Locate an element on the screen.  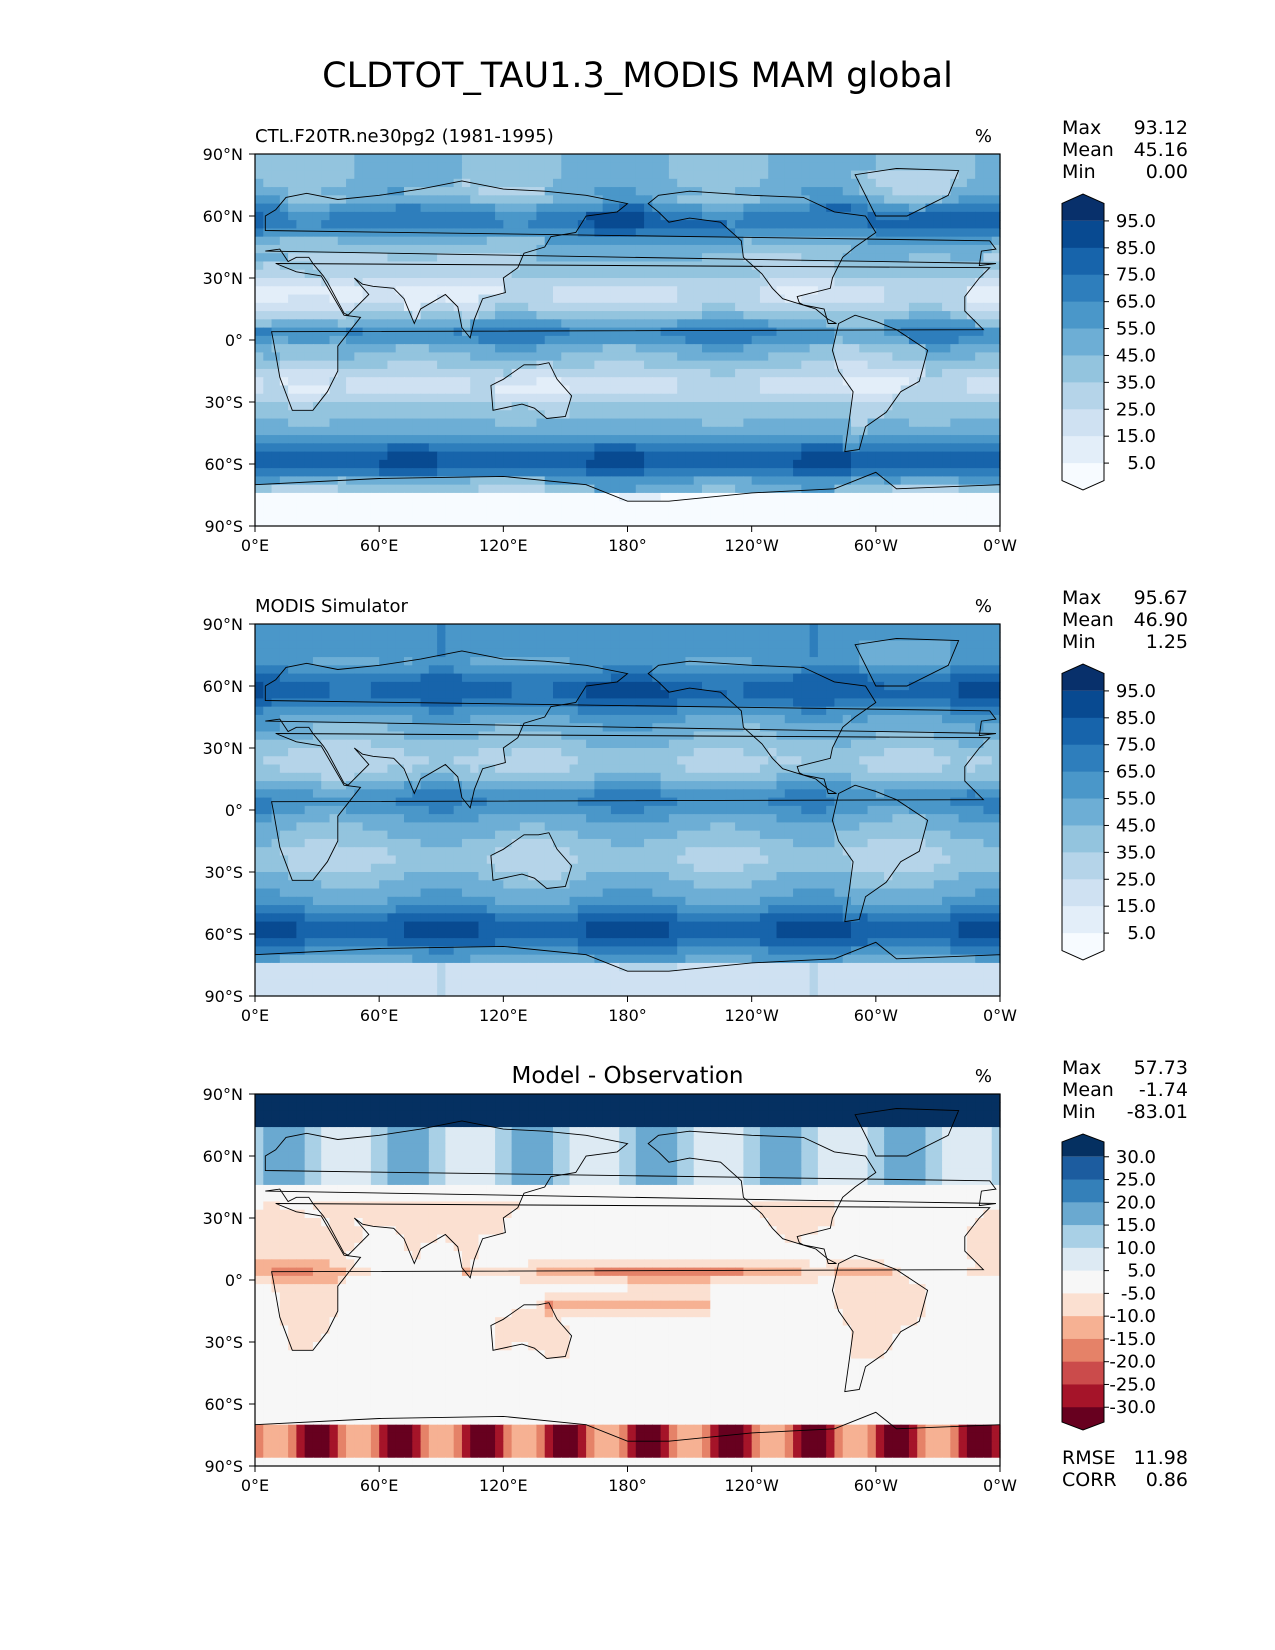
stats-block: Max 95.67 Mean 46.90 Min 1.25 is located at coordinates (1125, 620).